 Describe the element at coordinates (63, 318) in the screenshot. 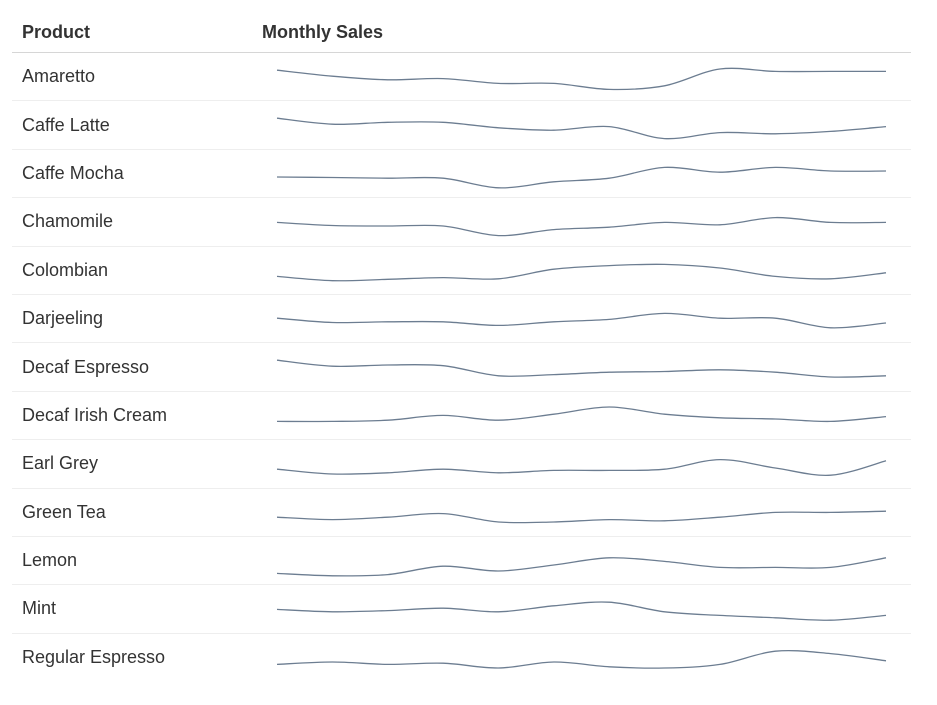

I see `product-name: Darjeeling` at that location.